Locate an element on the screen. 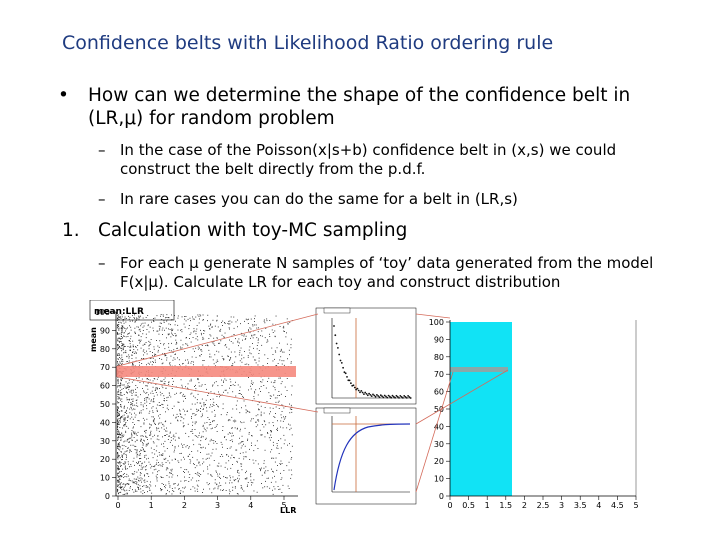  y-tick-label: 60 is located at coordinates (439, 392).